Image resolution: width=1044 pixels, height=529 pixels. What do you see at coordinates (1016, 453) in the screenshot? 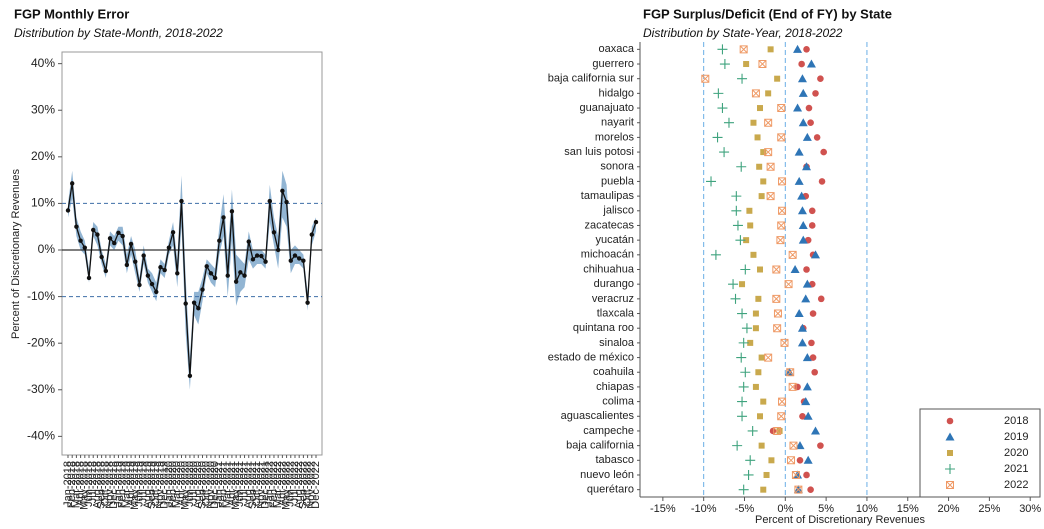
I see `legend-label: 2020` at bounding box center [1016, 453].